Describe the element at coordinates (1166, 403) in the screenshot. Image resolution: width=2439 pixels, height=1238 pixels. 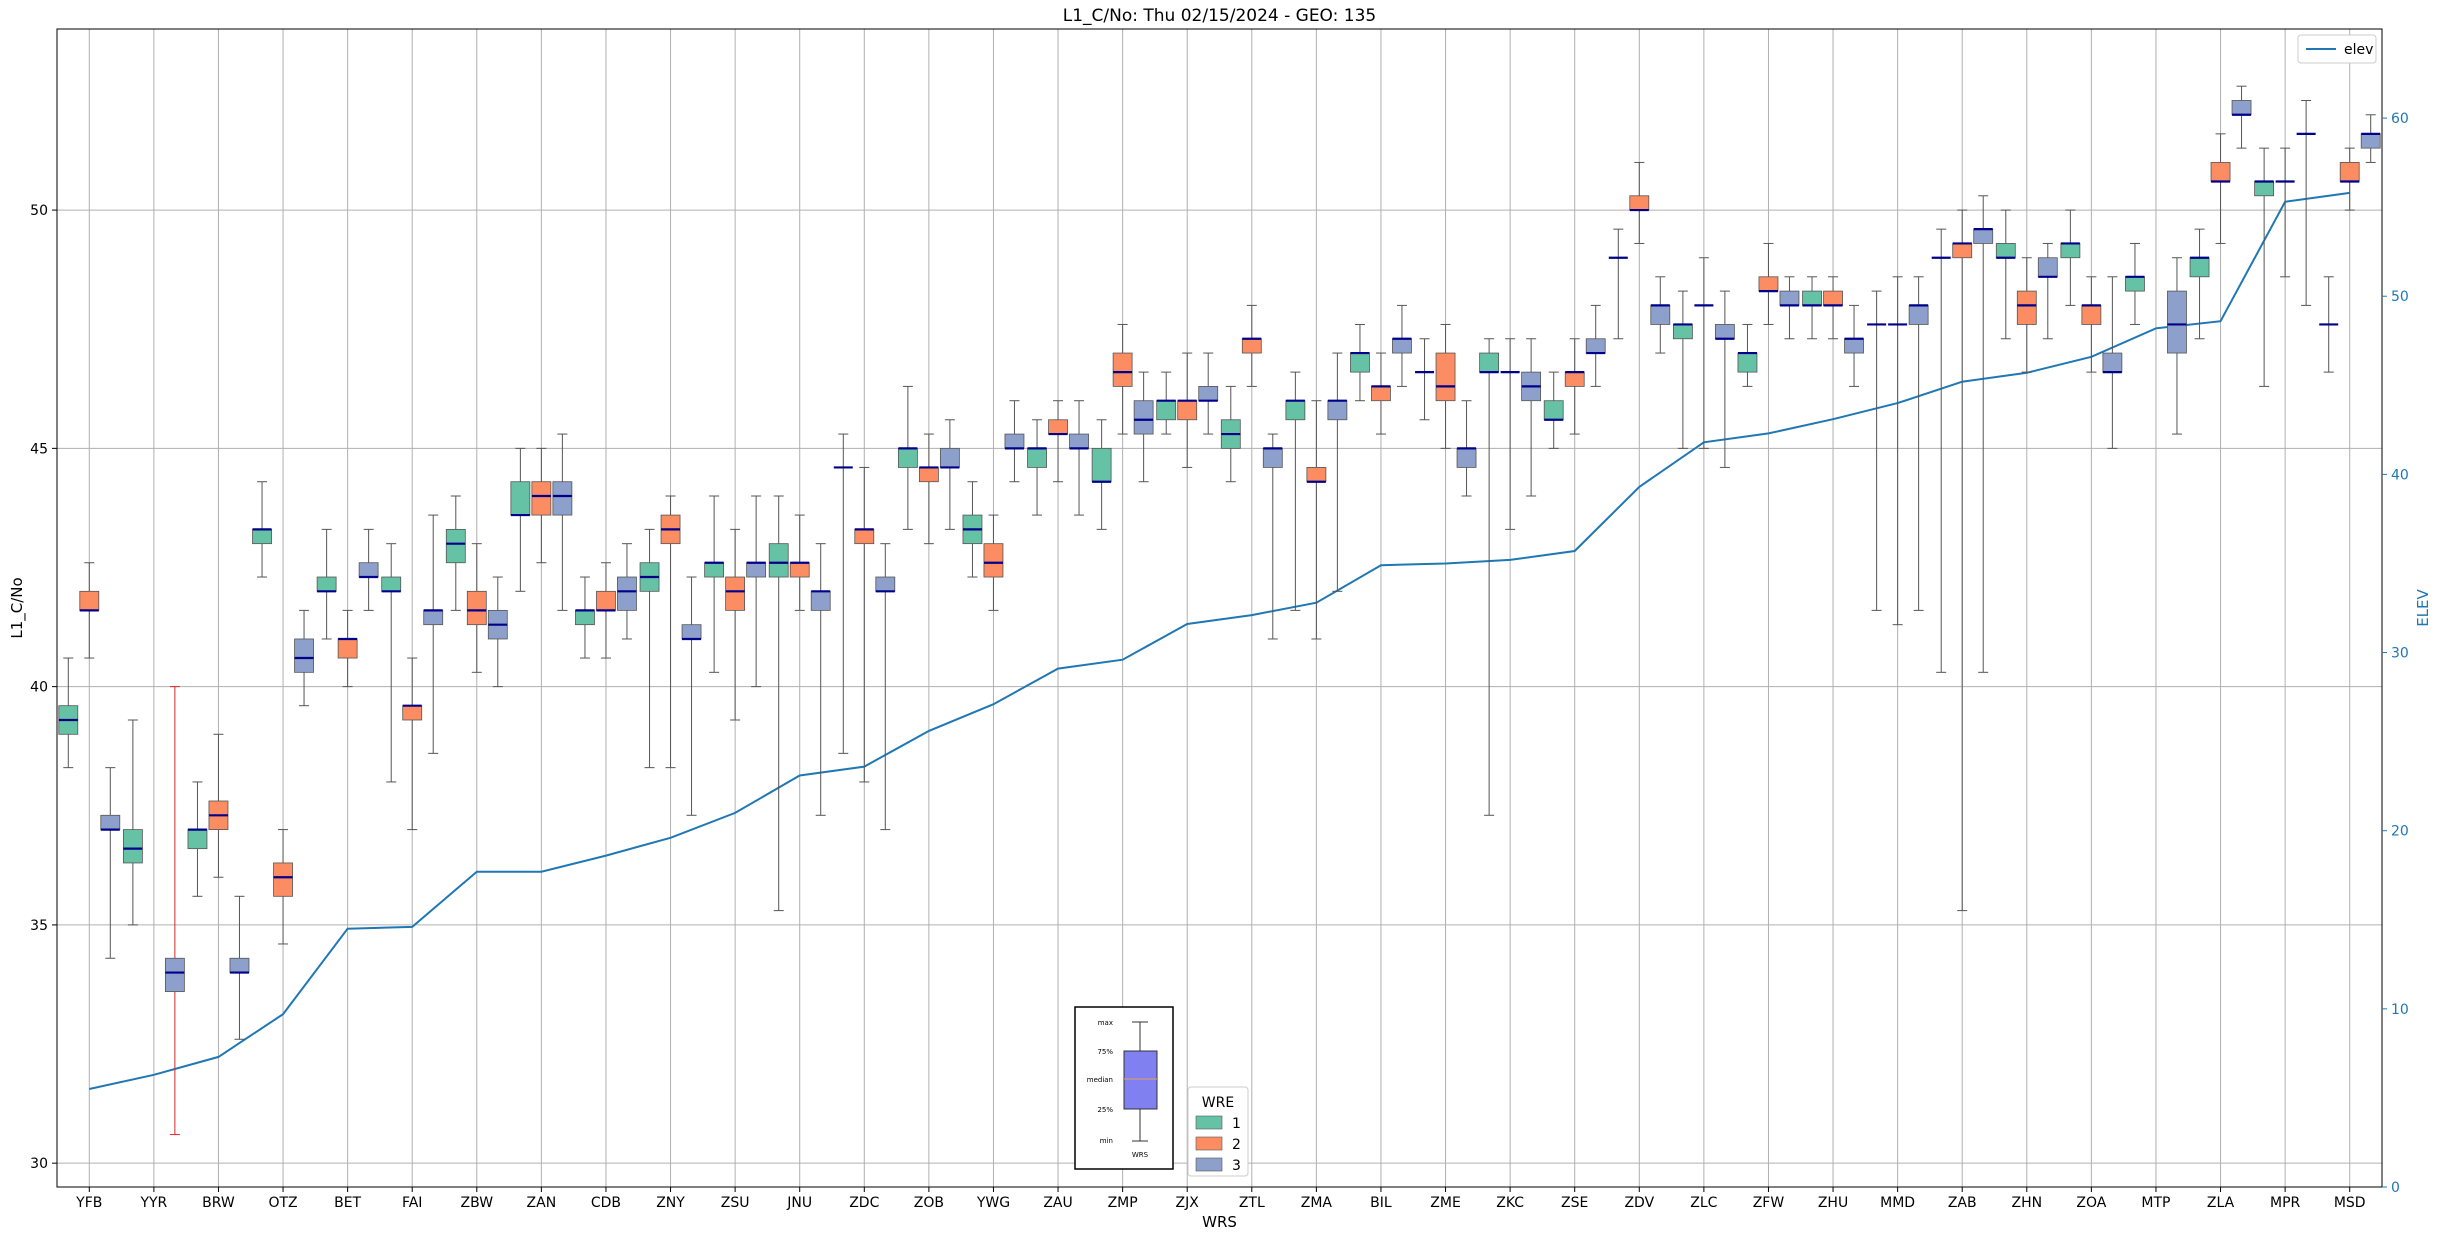
I see `box-zjx-wre1` at that location.